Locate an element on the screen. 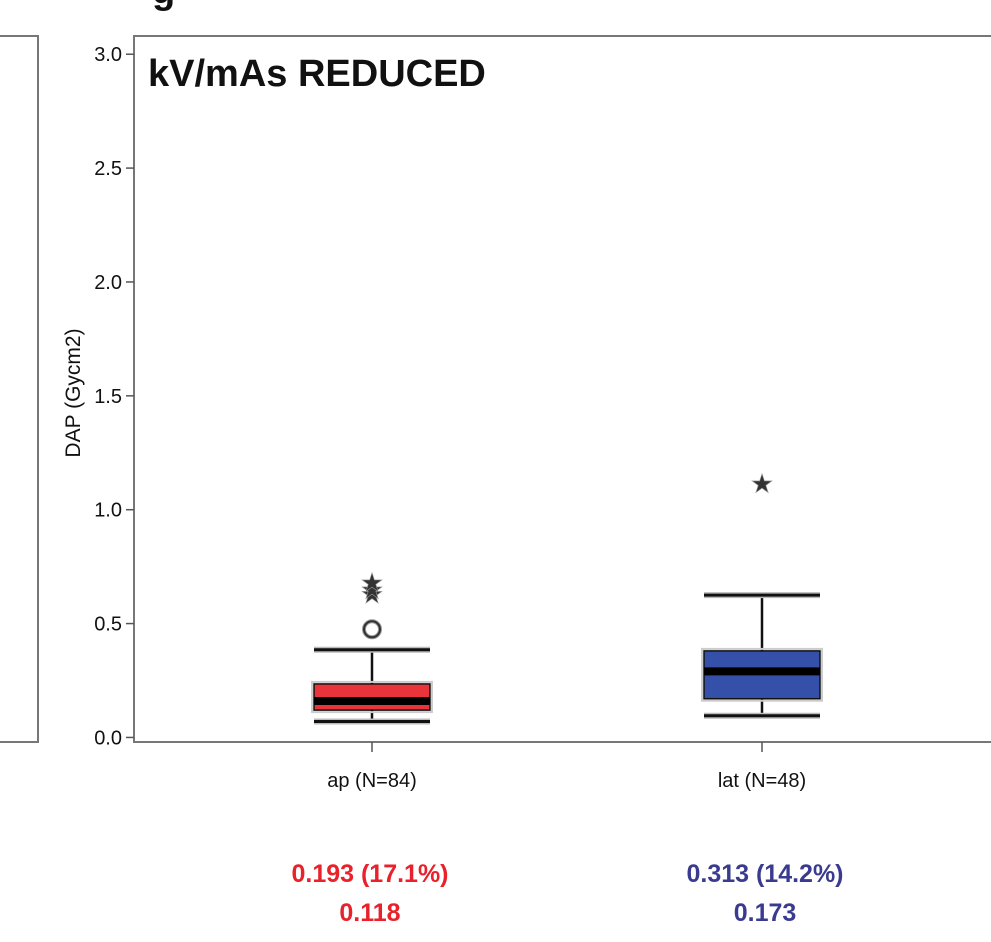 The width and height of the screenshot is (991, 942). boxes: ★★★★ is located at coordinates (567, 597).